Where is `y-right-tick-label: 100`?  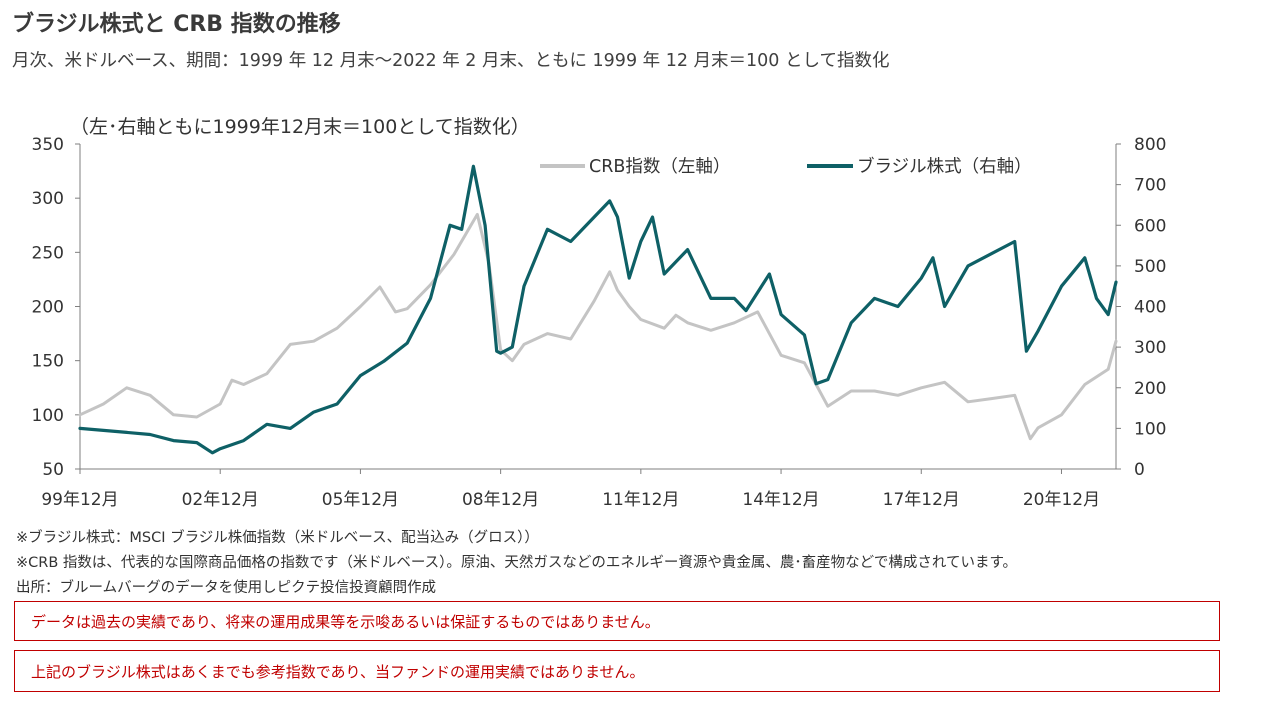 y-right-tick-label: 100 is located at coordinates (1150, 429).